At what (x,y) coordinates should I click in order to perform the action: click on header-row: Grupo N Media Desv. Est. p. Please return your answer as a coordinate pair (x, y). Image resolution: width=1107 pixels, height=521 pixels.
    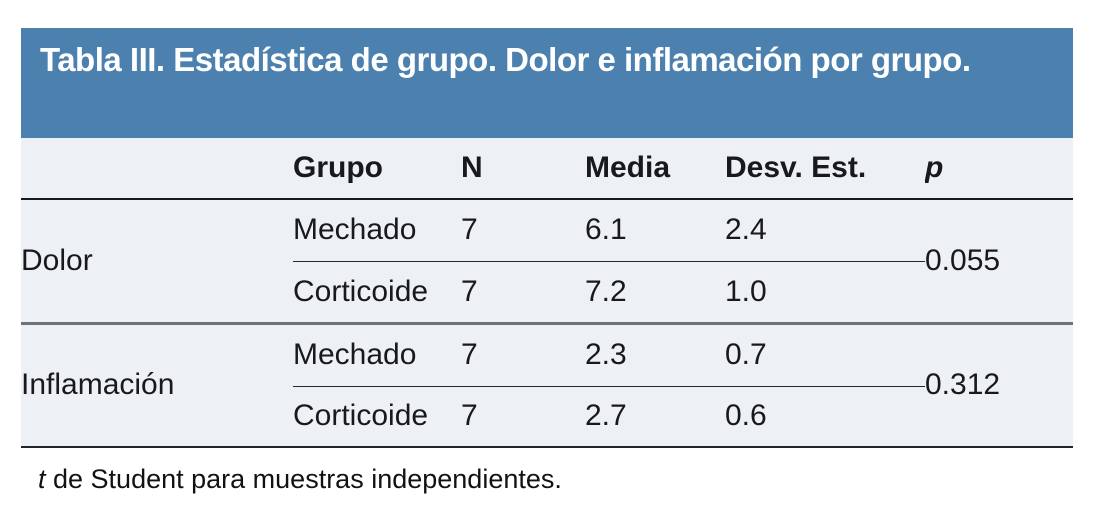
    Looking at the image, I should click on (547, 169).